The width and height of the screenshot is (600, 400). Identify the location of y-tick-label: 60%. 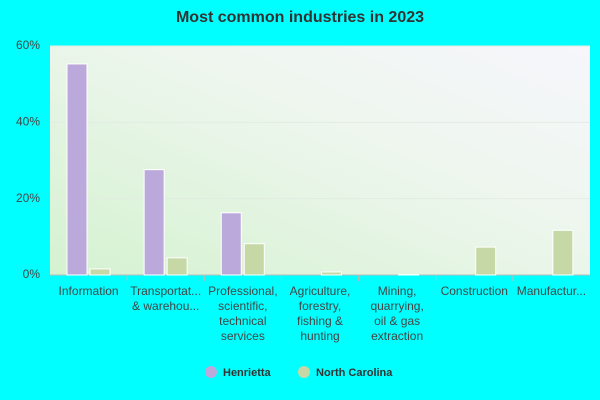
(28, 45).